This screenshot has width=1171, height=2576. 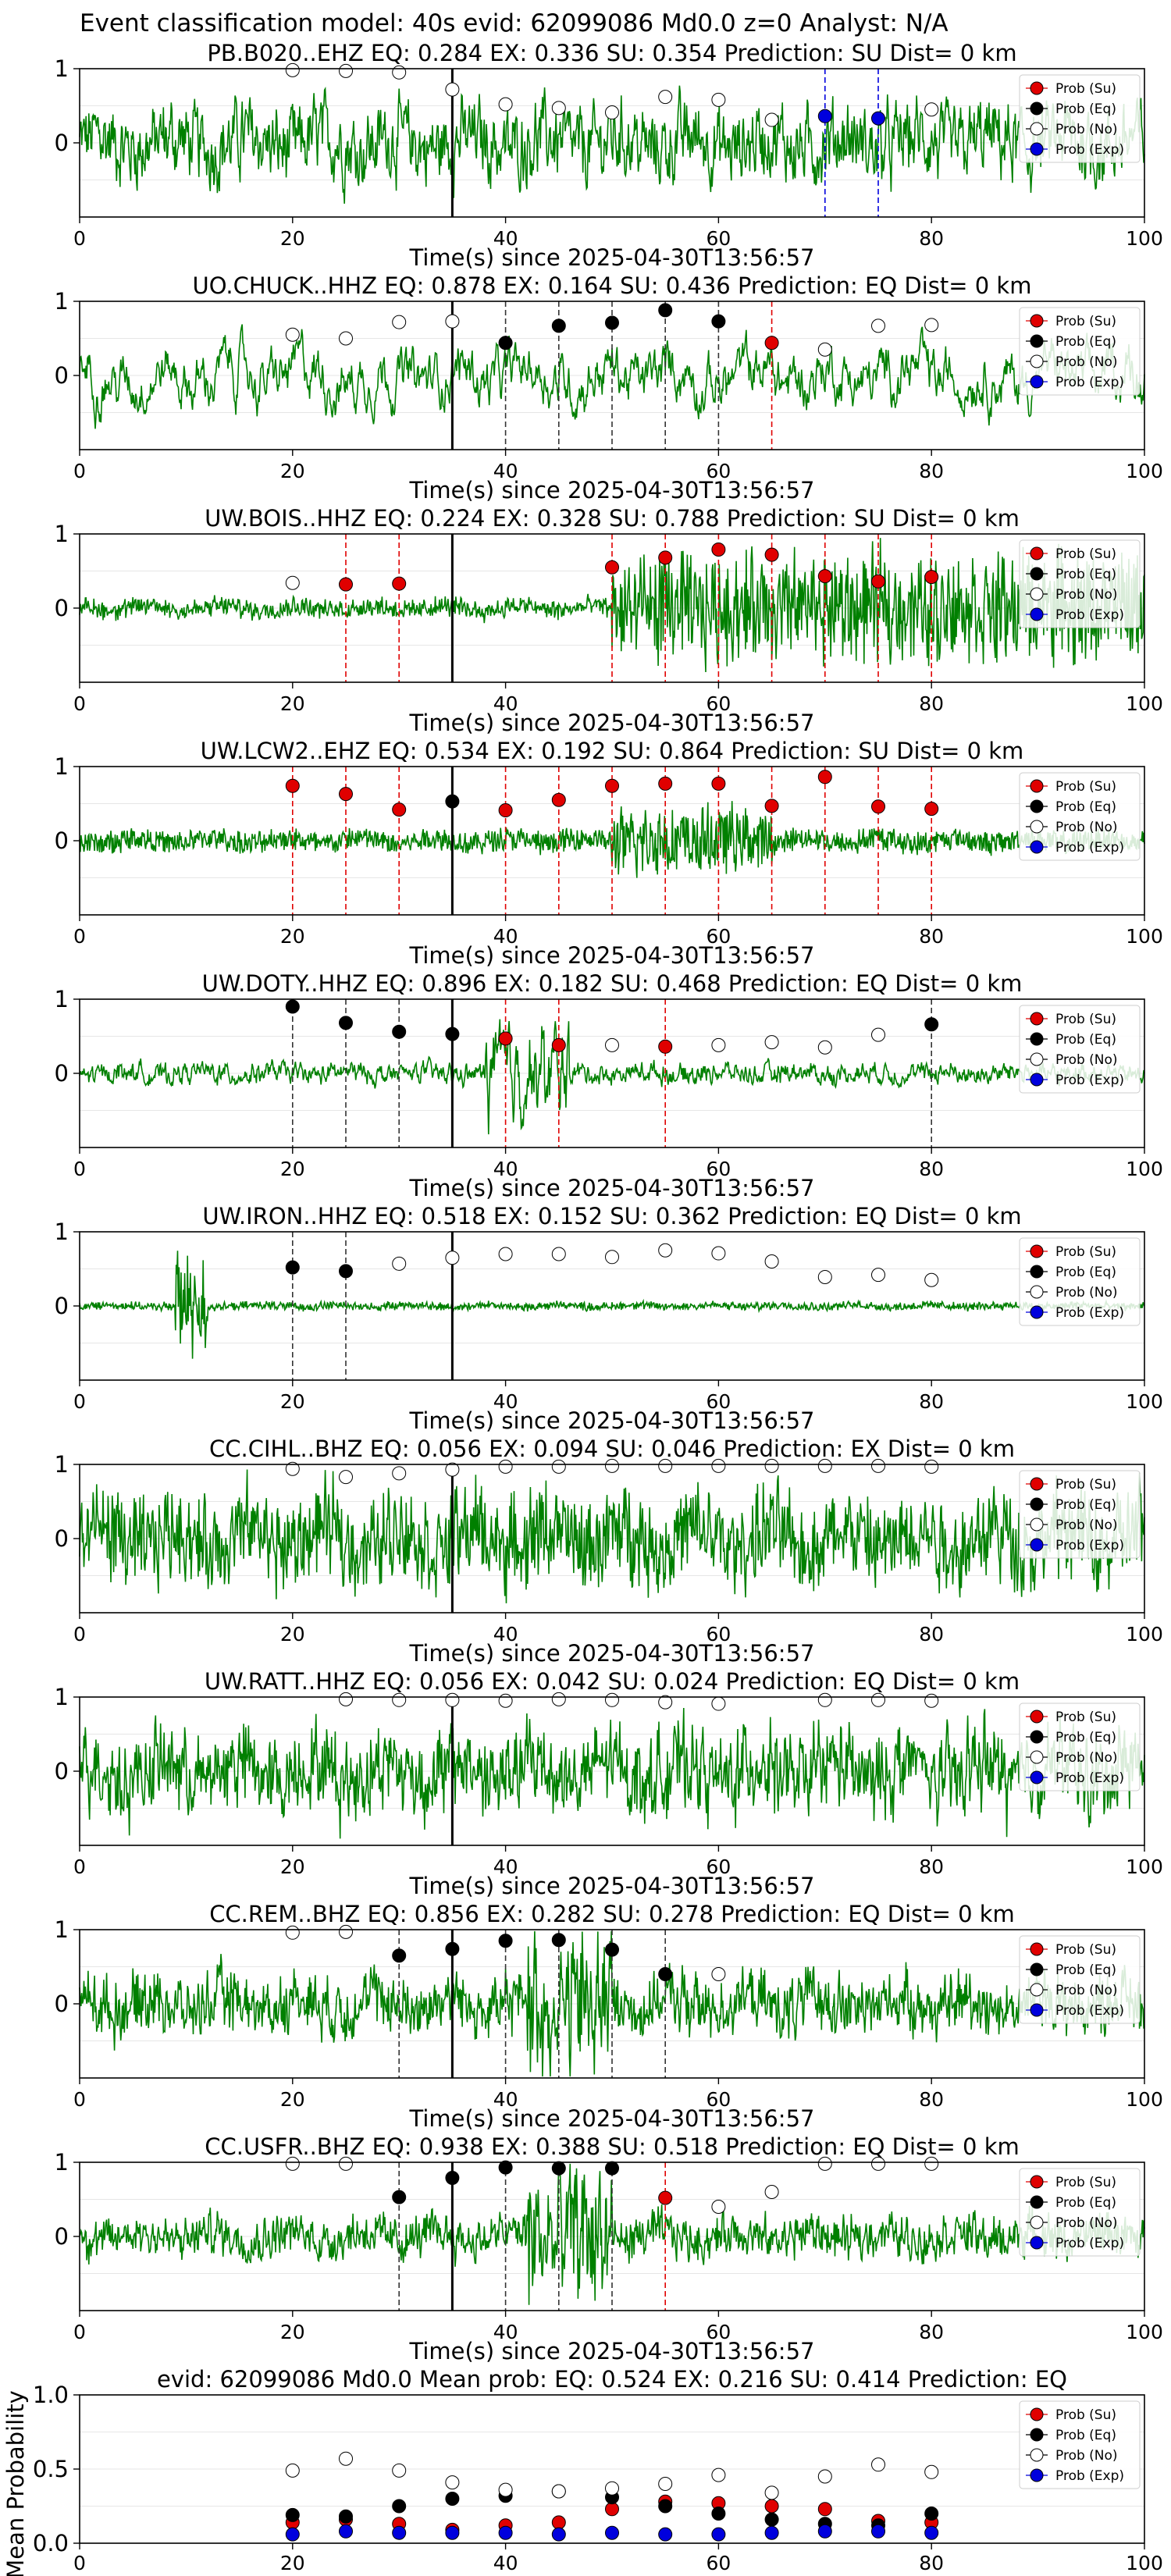 I want to click on panel-5-point-su, so click(x=558, y=1044).